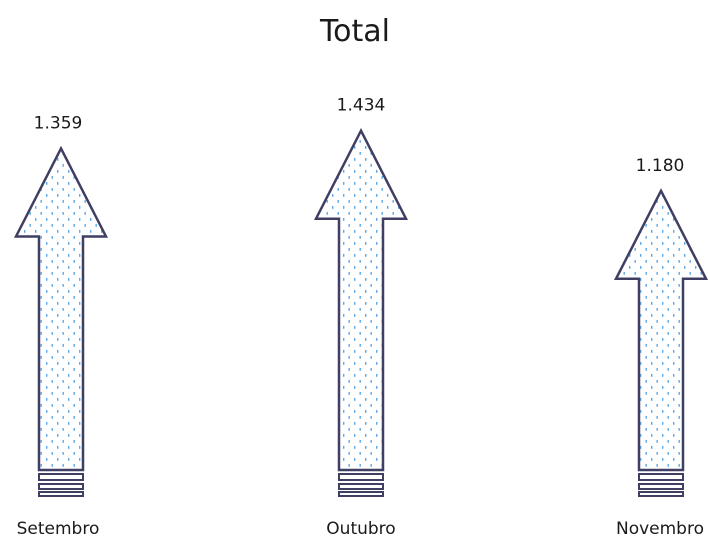  Describe the element at coordinates (661, 330) in the screenshot. I see `arrow-bar-novembro` at that location.